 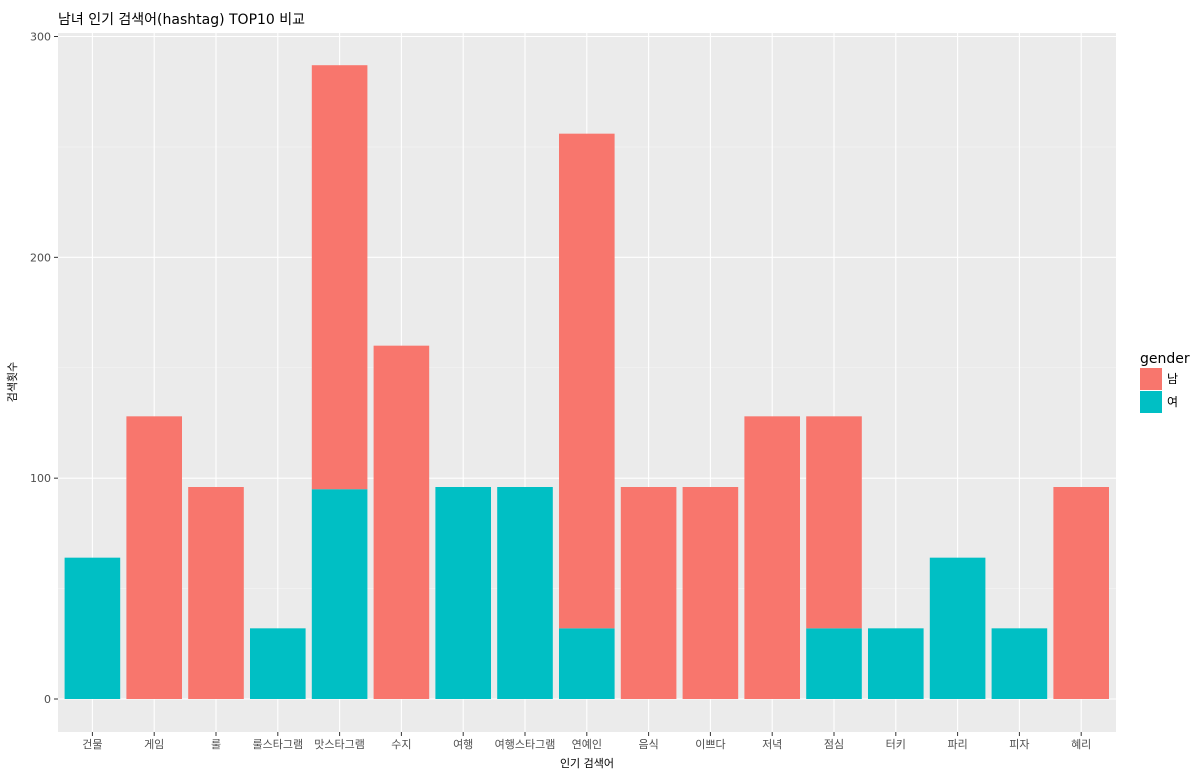 I want to click on y-tick-label: 300, so click(x=40, y=37).